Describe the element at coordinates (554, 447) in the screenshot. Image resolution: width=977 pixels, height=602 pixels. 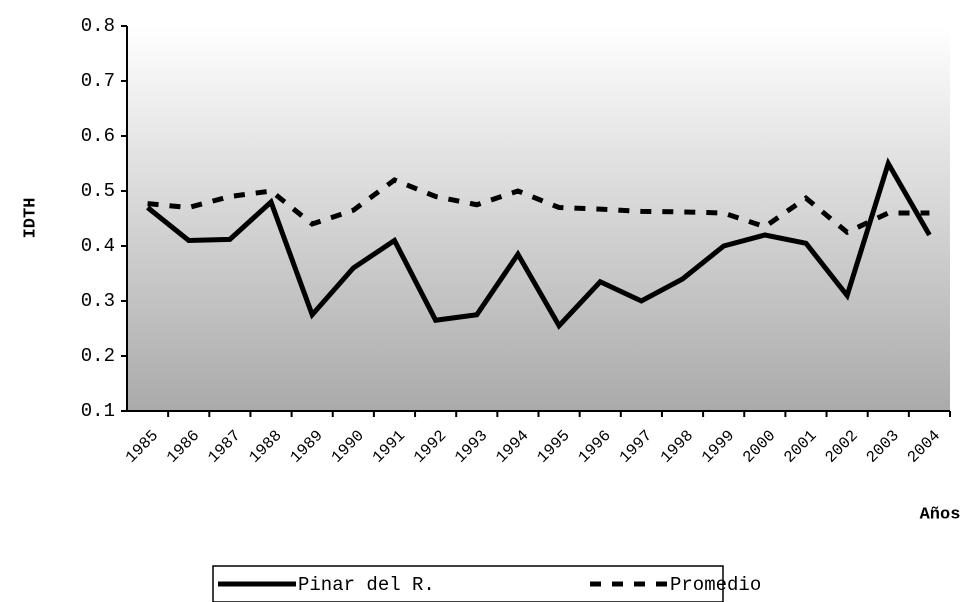
I see `x-tick-label: 1995` at that location.